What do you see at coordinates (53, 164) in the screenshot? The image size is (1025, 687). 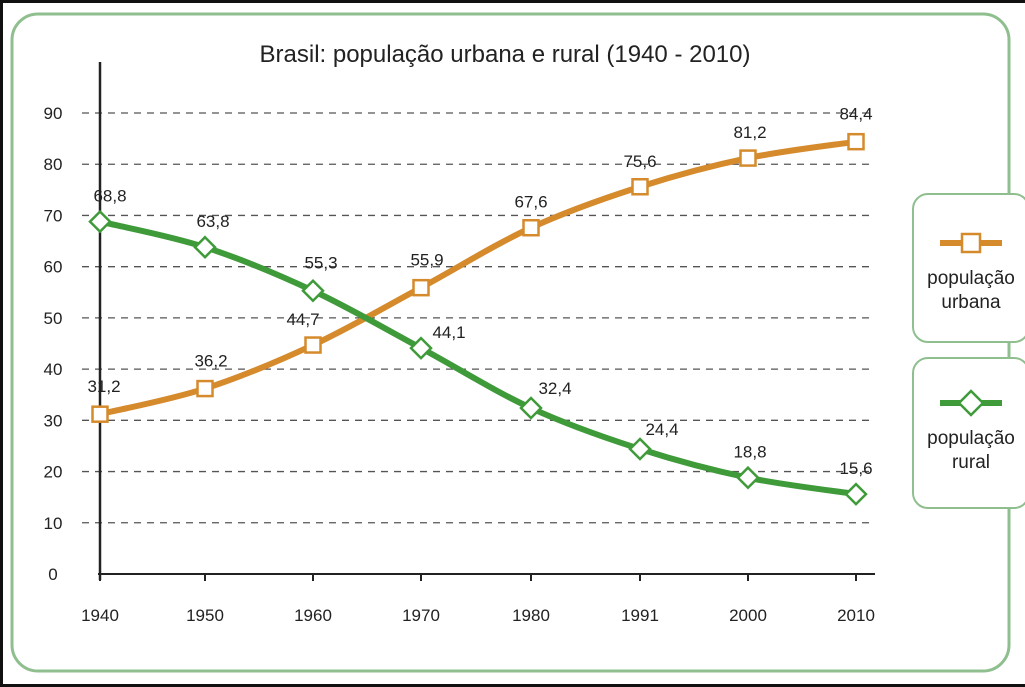 I see `y-tick-label-80: 80` at bounding box center [53, 164].